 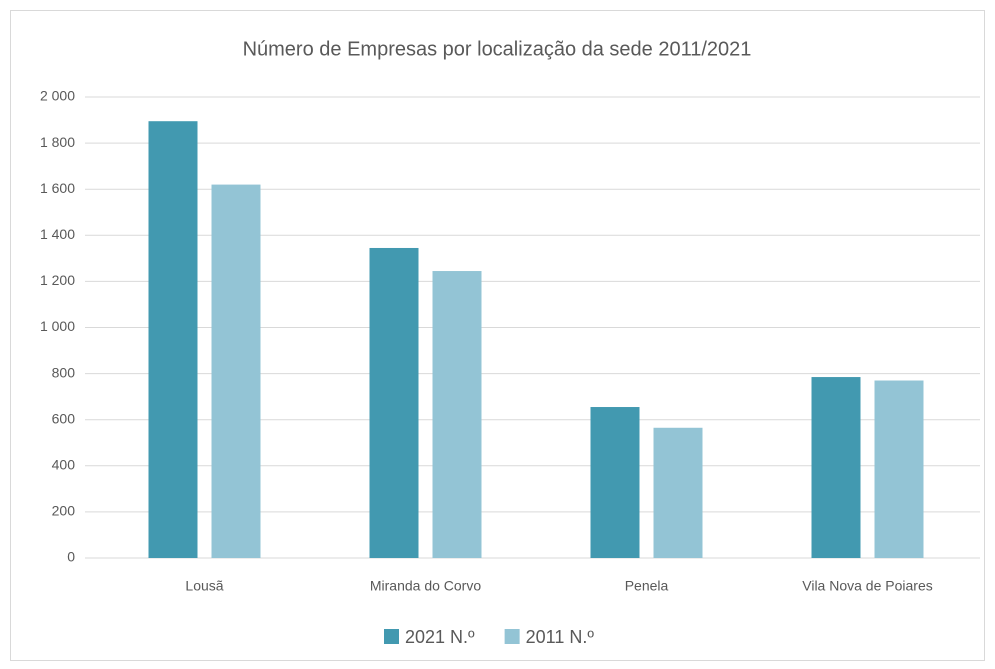 I want to click on y-tick-label: 2 000, so click(x=57, y=96).